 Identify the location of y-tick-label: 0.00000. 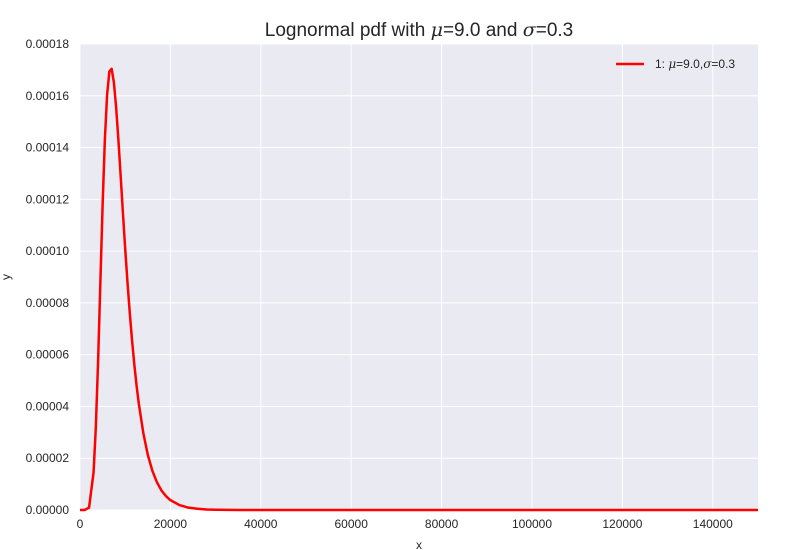
(48, 510).